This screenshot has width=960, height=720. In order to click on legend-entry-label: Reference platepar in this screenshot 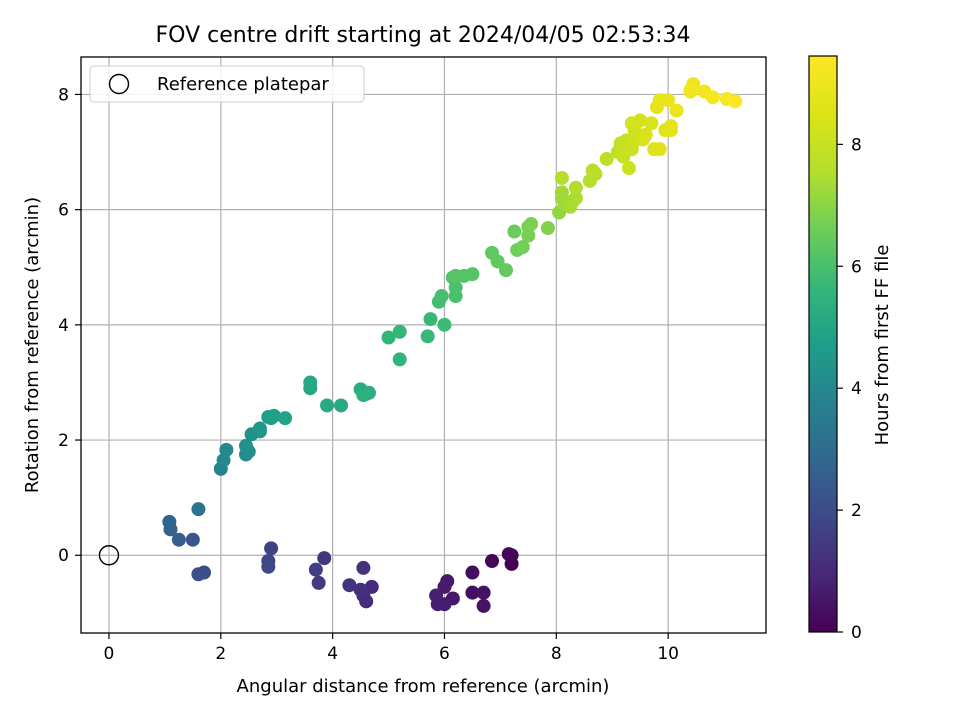, I will do `click(243, 84)`.